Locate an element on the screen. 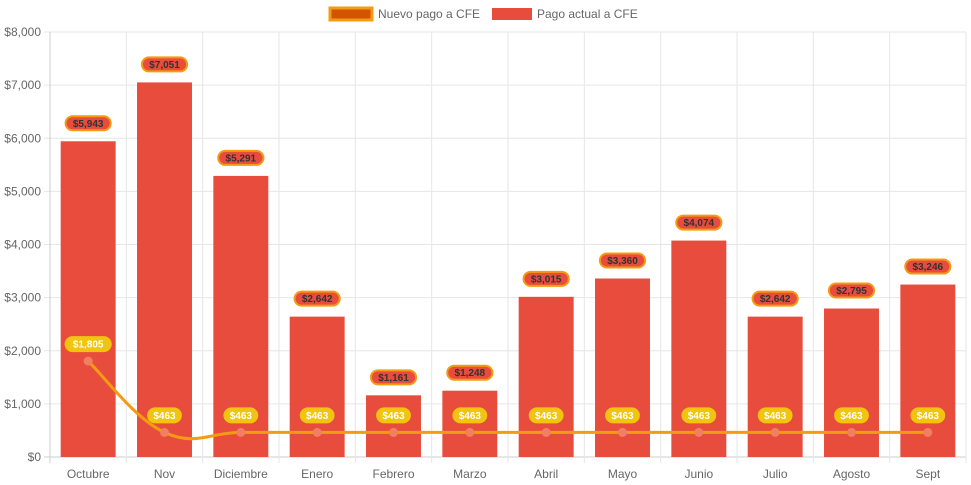  bar-data-label: $1,248 is located at coordinates (470, 372).